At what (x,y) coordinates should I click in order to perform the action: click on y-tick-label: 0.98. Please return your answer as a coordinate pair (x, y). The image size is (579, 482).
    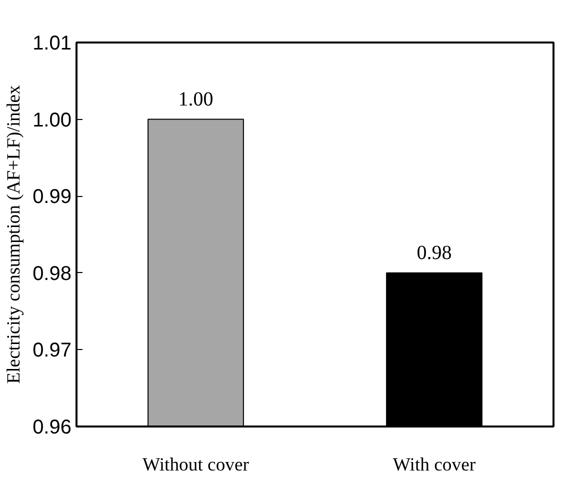
    Looking at the image, I should click on (52, 273).